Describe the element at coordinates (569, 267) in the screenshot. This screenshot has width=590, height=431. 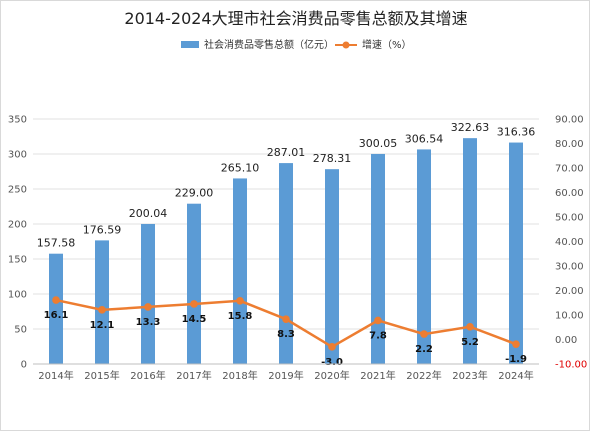
I see `y-right-tick-label: 30.00` at that location.